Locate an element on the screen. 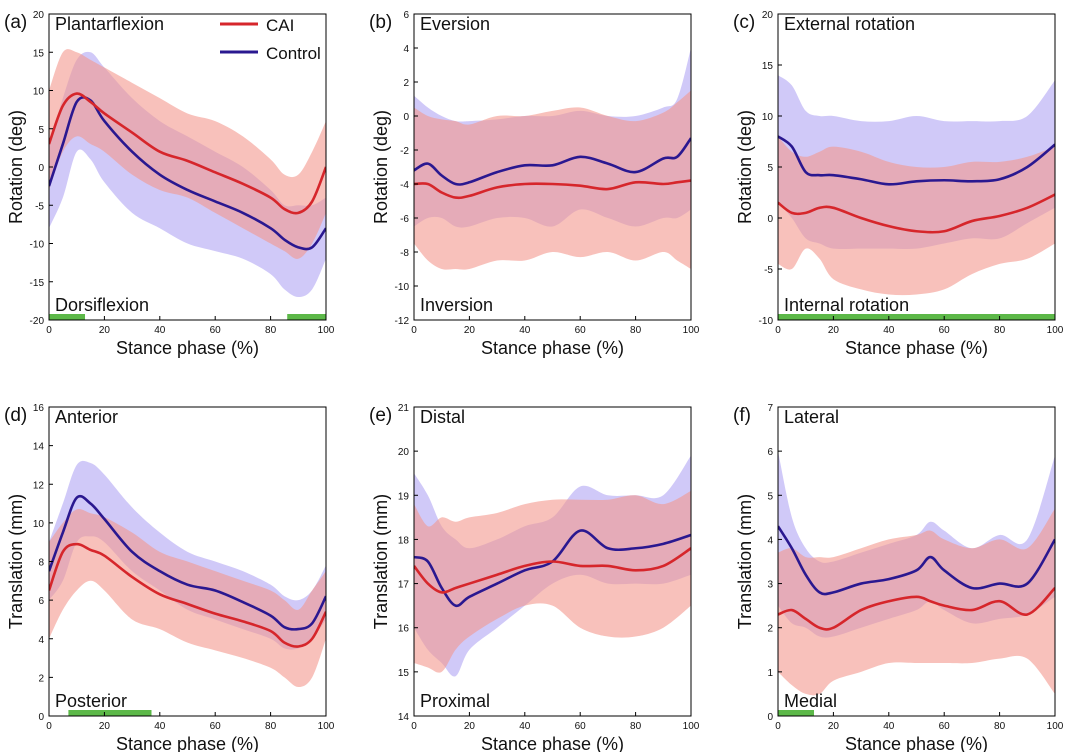  y-tick-label: 16 is located at coordinates (404, 629).